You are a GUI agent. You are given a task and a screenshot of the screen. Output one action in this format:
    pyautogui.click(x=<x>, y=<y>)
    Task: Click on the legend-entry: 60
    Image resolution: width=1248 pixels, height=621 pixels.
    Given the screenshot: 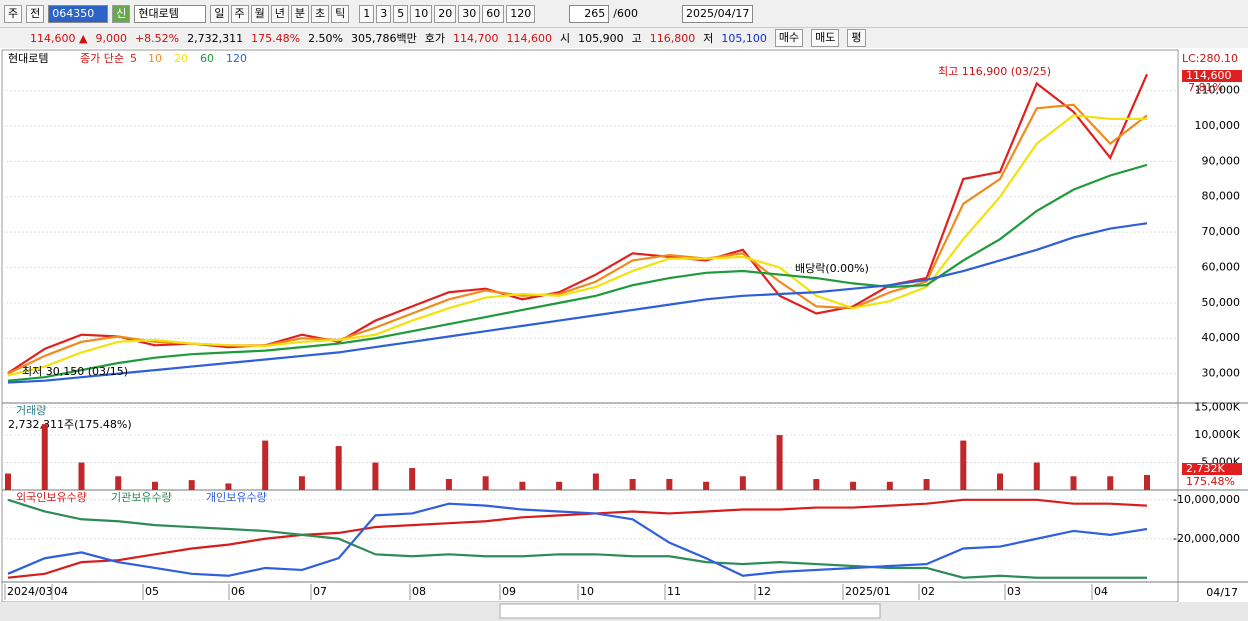 What is the action you would take?
    pyautogui.click(x=207, y=58)
    